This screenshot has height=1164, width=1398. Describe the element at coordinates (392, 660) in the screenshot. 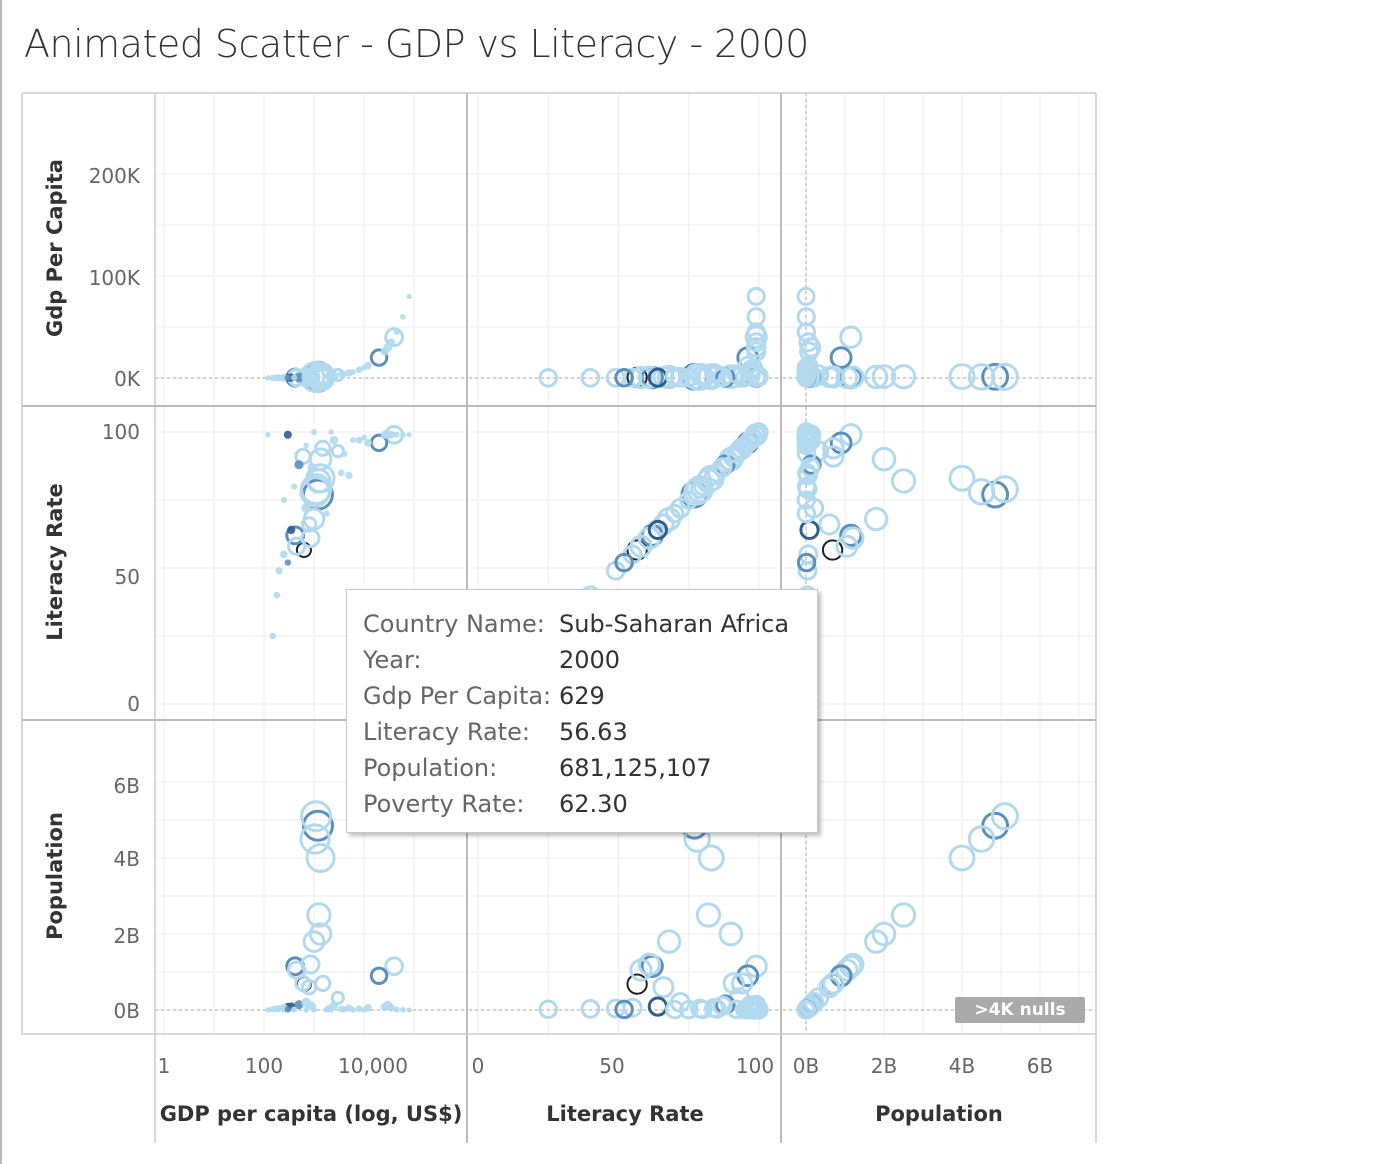

I see `tooltip-label: Year:` at that location.